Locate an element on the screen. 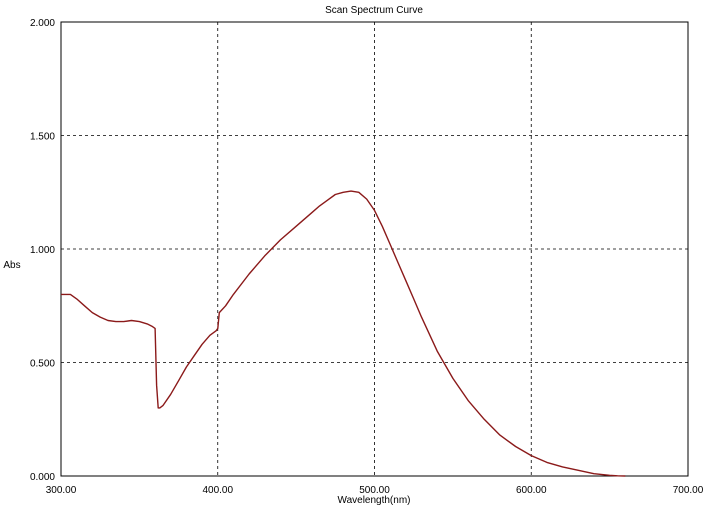 The image size is (708, 511). y-tick-label: 2.000 is located at coordinates (42, 23).